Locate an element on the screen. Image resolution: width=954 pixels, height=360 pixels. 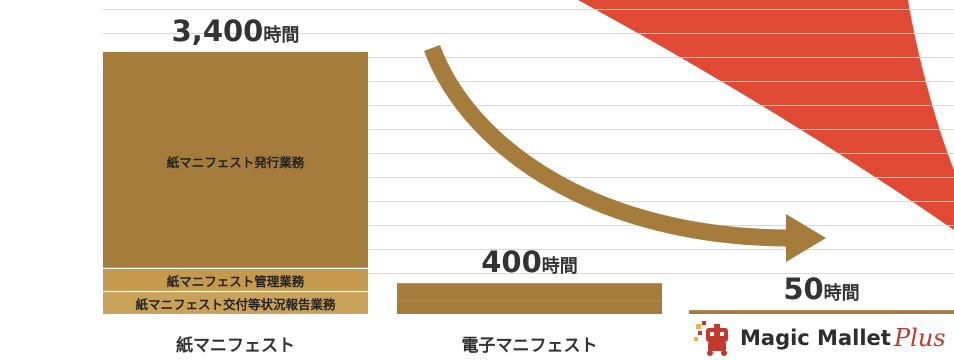
total-label: 3,400時間 is located at coordinates (235, 31).